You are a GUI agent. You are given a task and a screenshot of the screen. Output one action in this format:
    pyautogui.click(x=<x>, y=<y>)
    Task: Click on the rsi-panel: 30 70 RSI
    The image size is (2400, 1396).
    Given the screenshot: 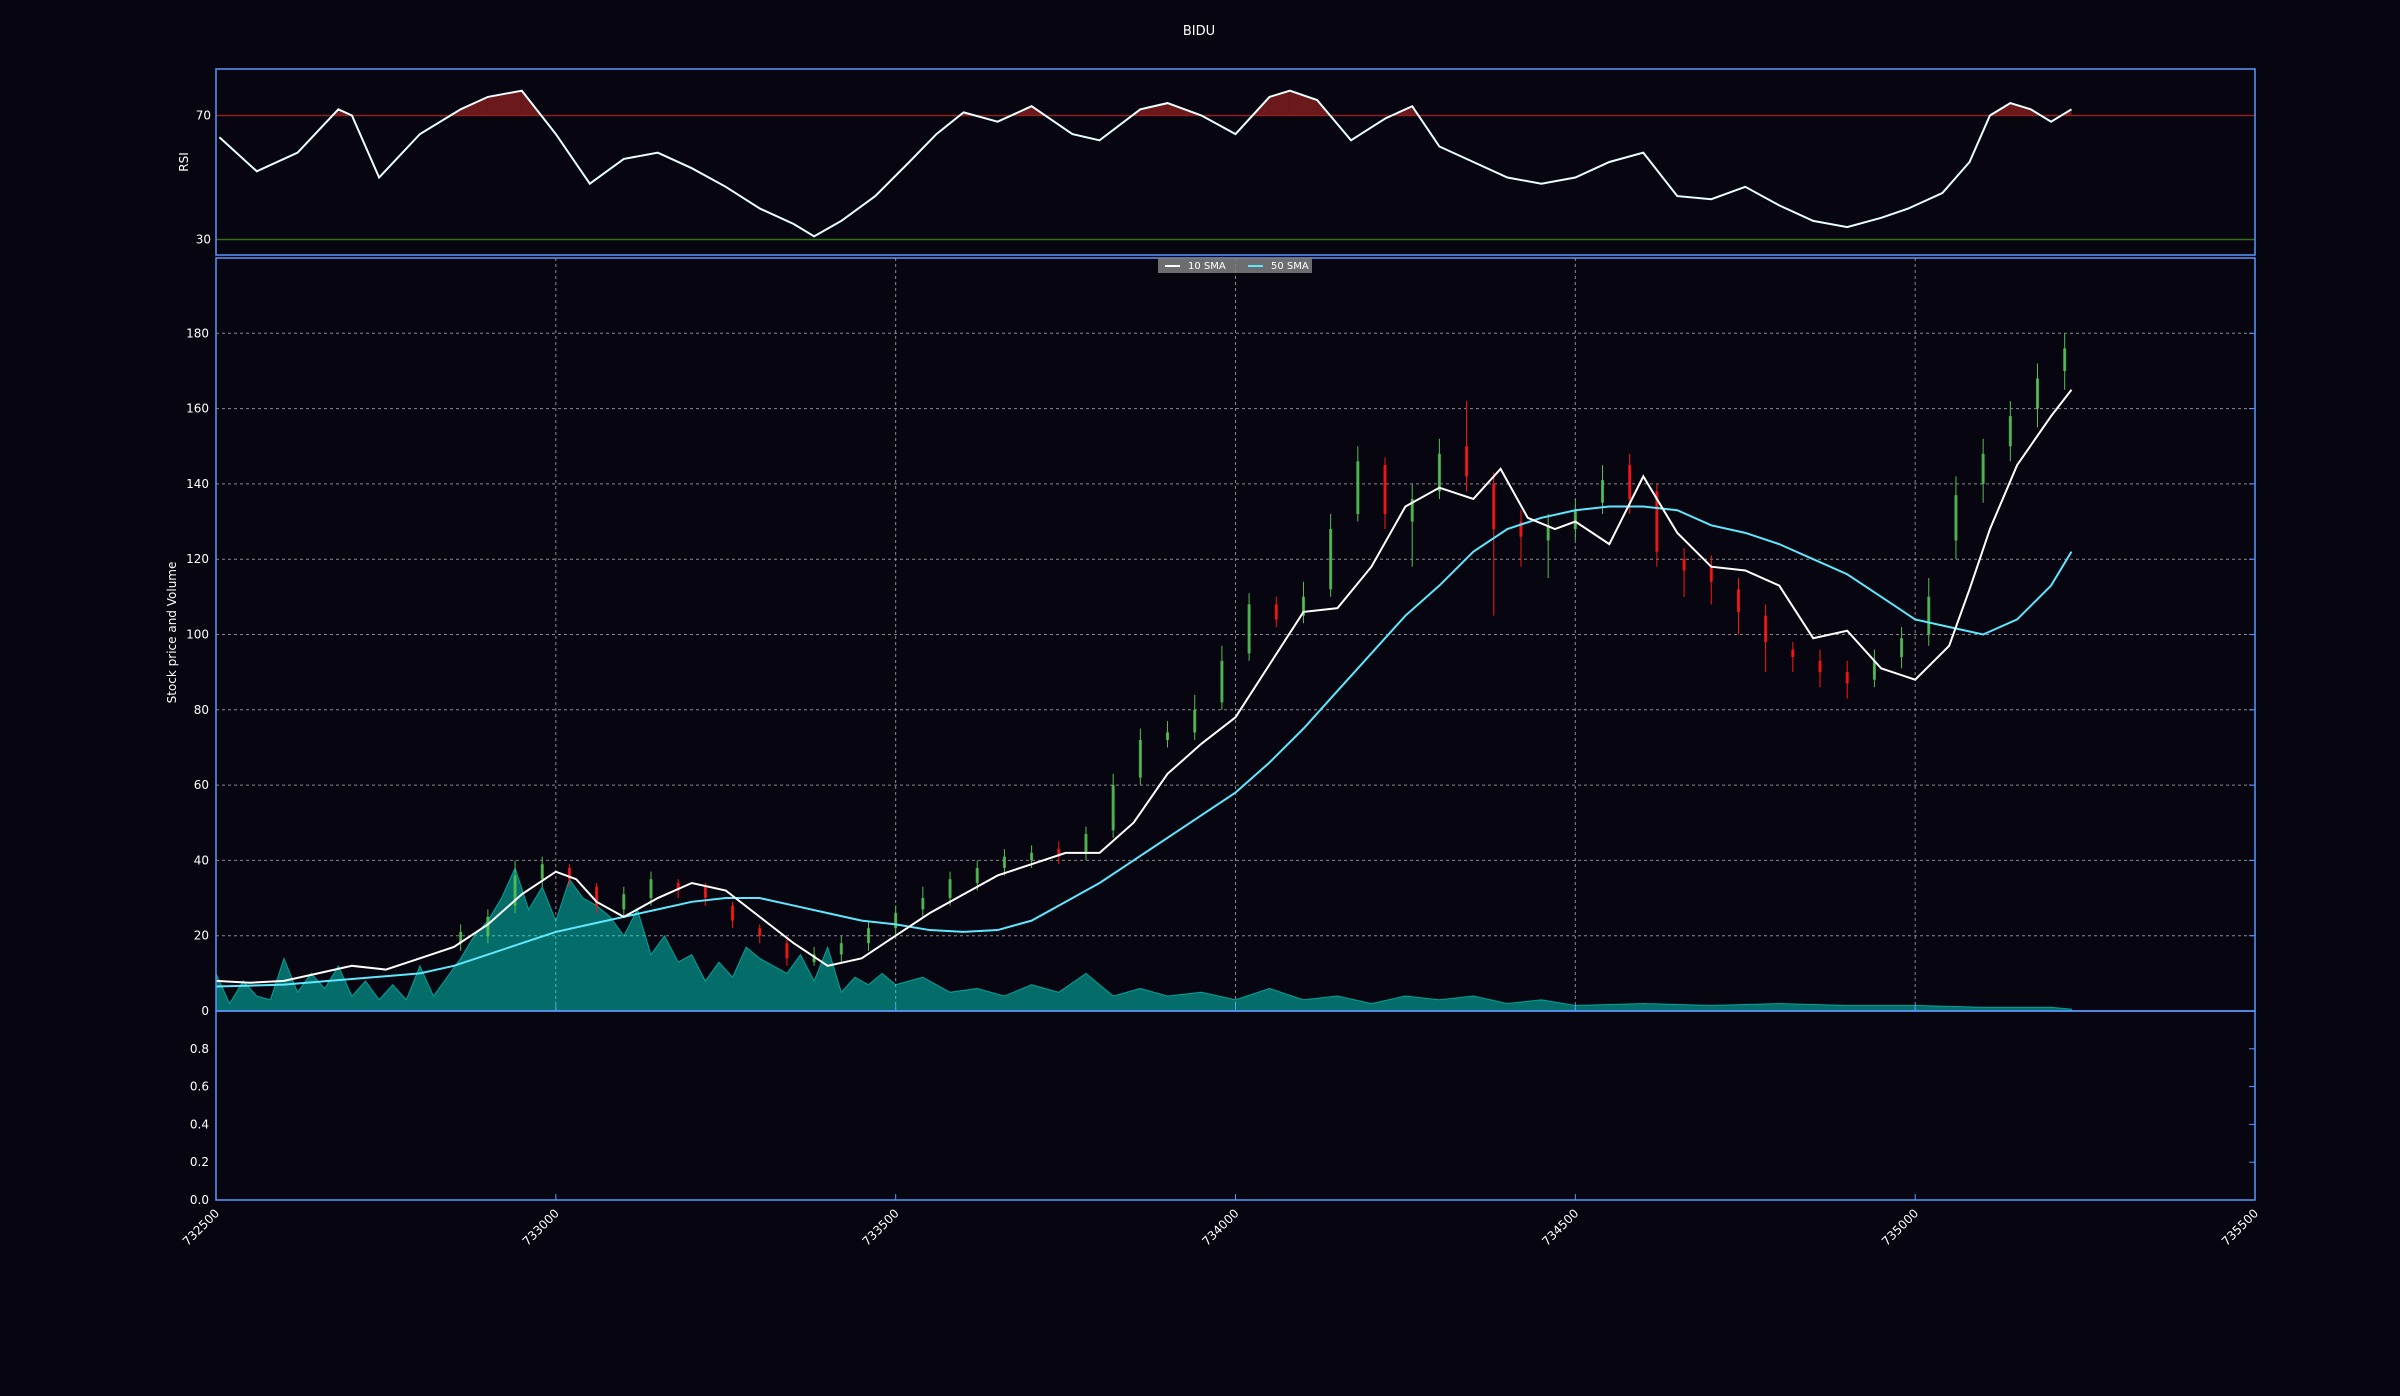 What is the action you would take?
    pyautogui.click(x=1216, y=162)
    